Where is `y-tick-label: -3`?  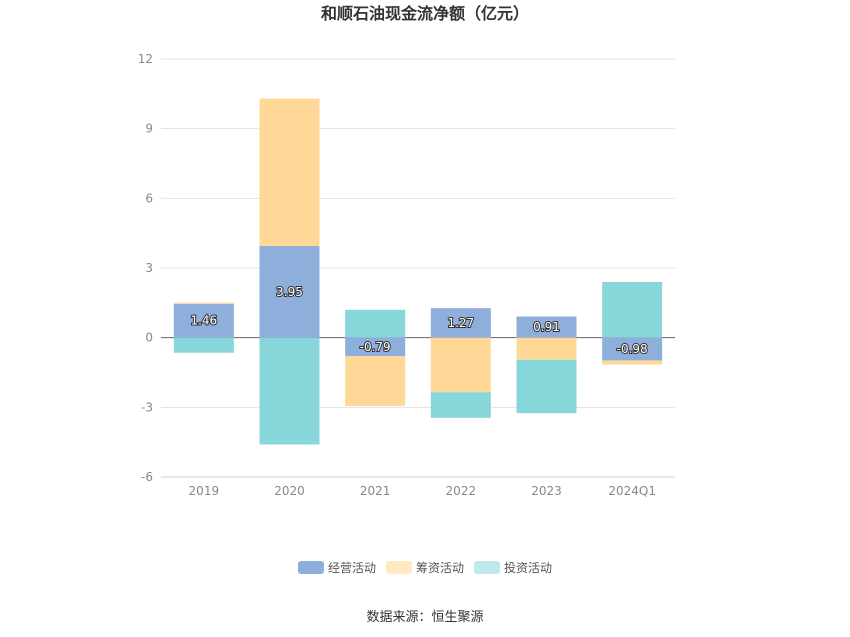
y-tick-label: -3 is located at coordinates (147, 407).